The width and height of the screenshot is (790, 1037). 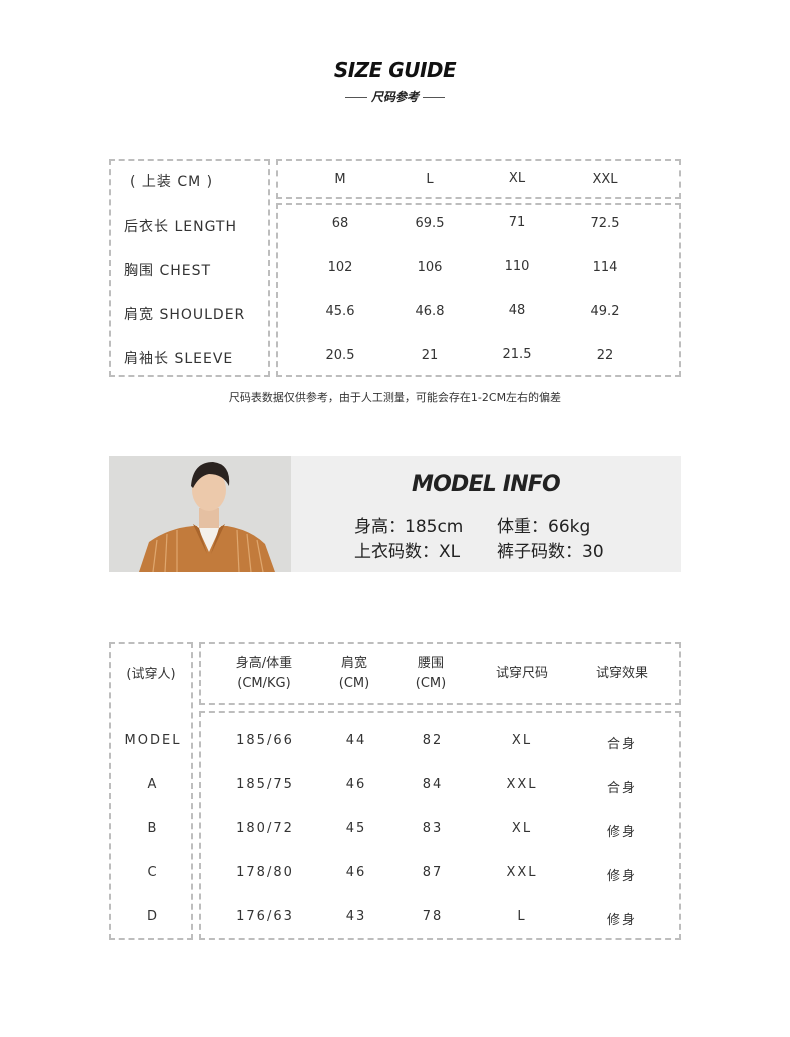 What do you see at coordinates (395, 397) in the screenshot?
I see `size-note: 尺码表数据仅供参考，由于人工测量，可能会存在1-2CM左右的偏差` at bounding box center [395, 397].